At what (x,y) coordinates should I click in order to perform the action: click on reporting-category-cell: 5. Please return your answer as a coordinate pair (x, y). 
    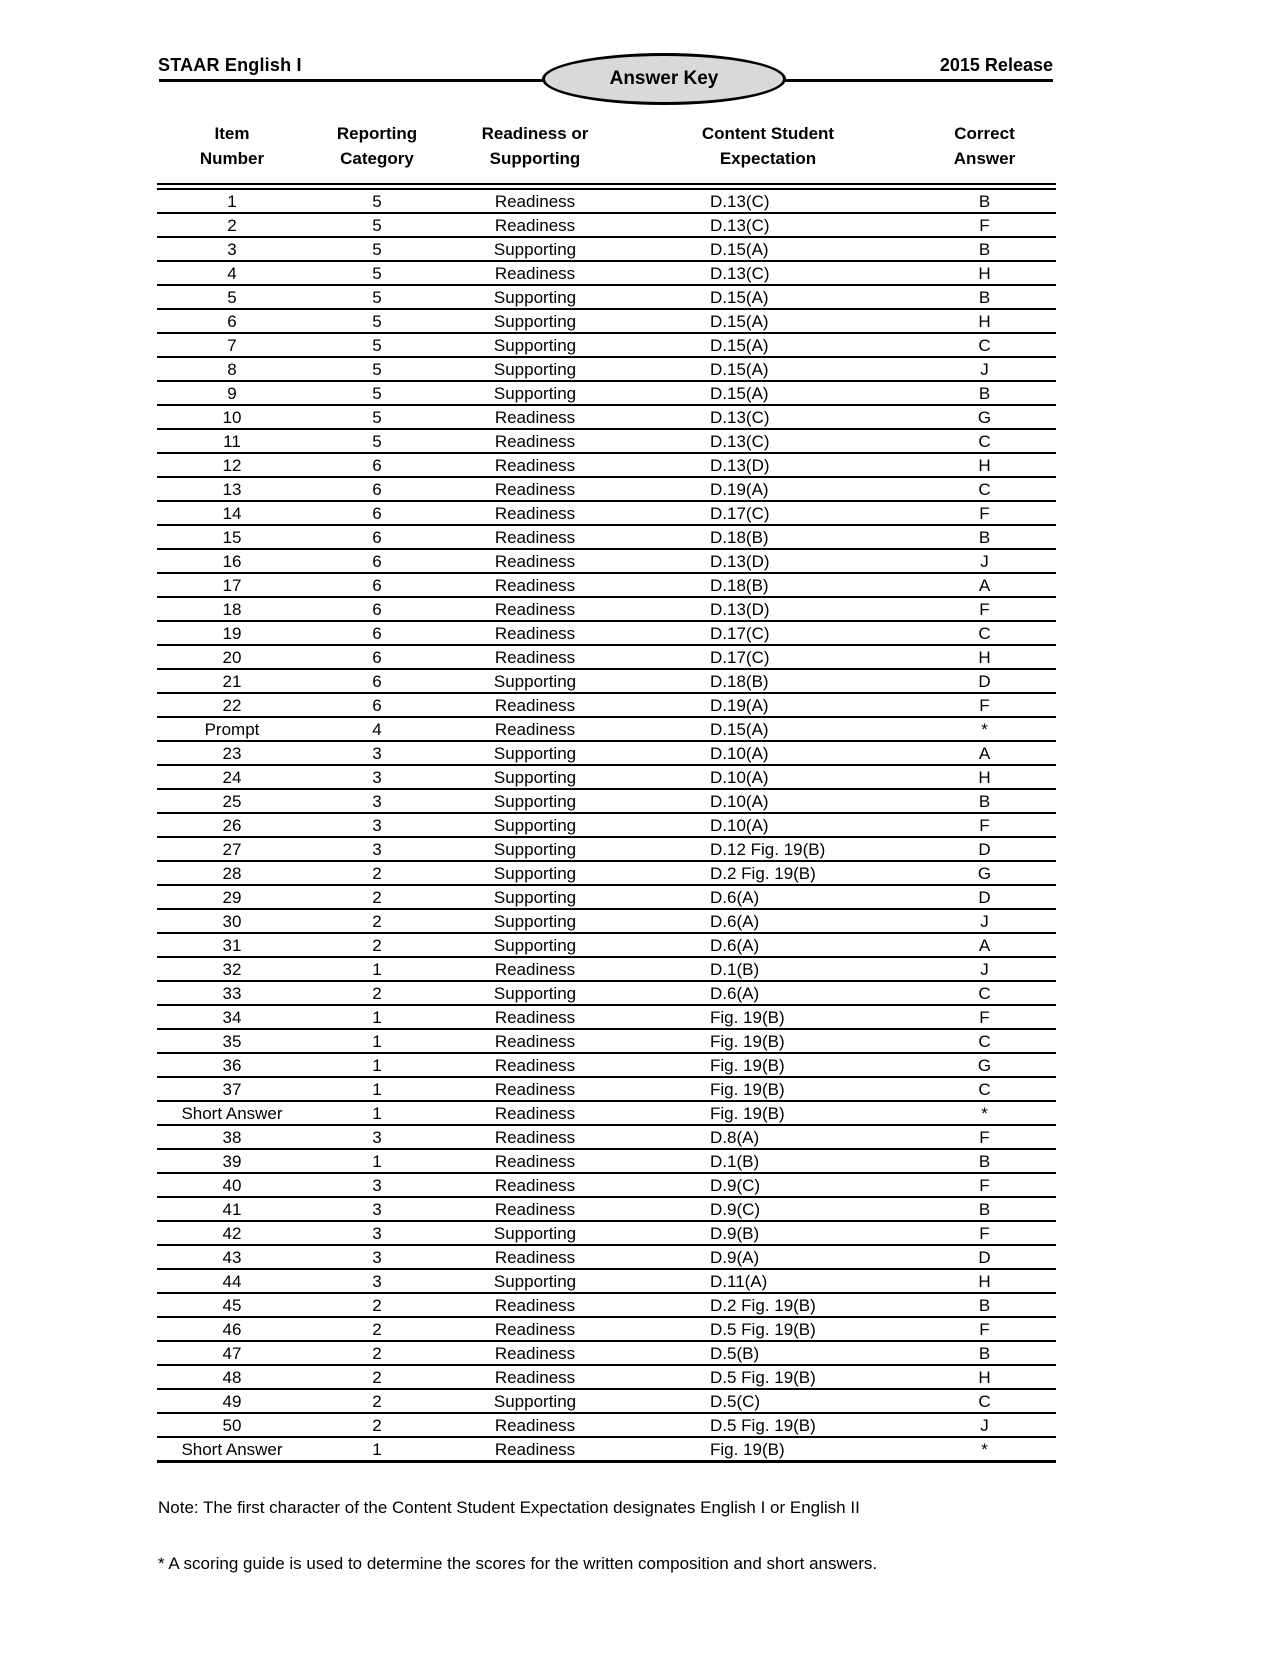
    Looking at the image, I should click on (377, 225).